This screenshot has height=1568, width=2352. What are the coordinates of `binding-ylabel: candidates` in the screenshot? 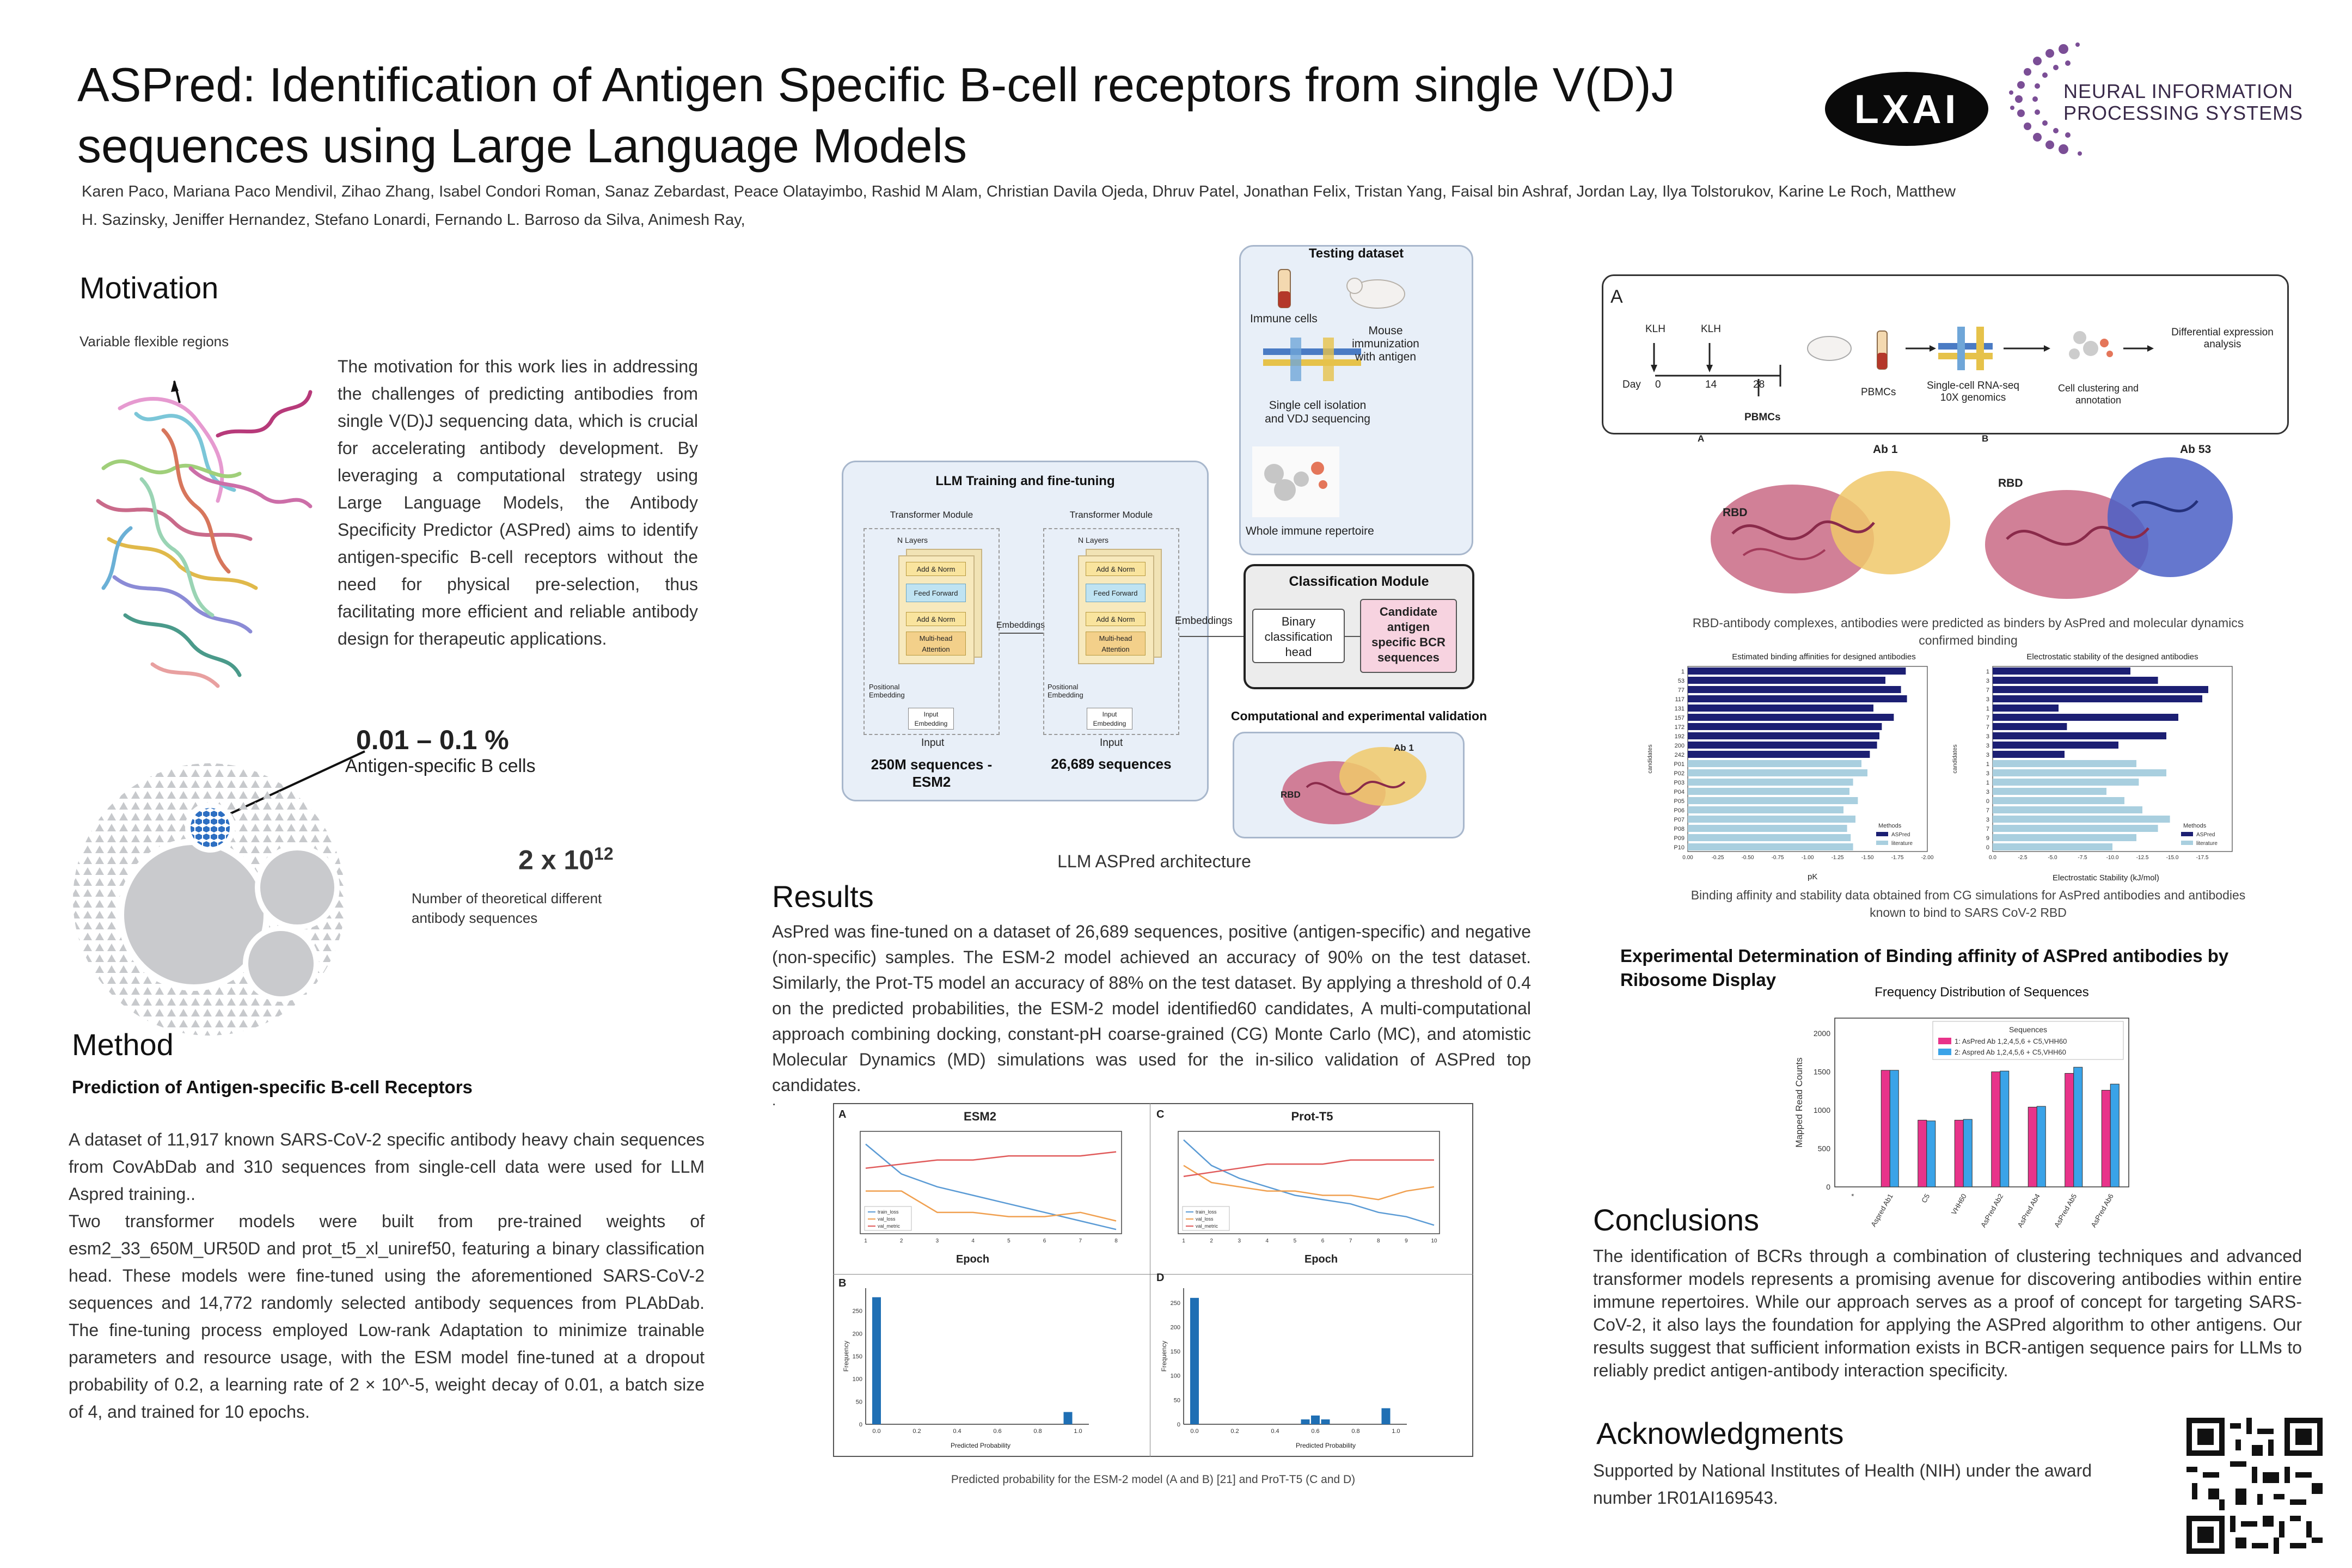 It's located at (1650, 759).